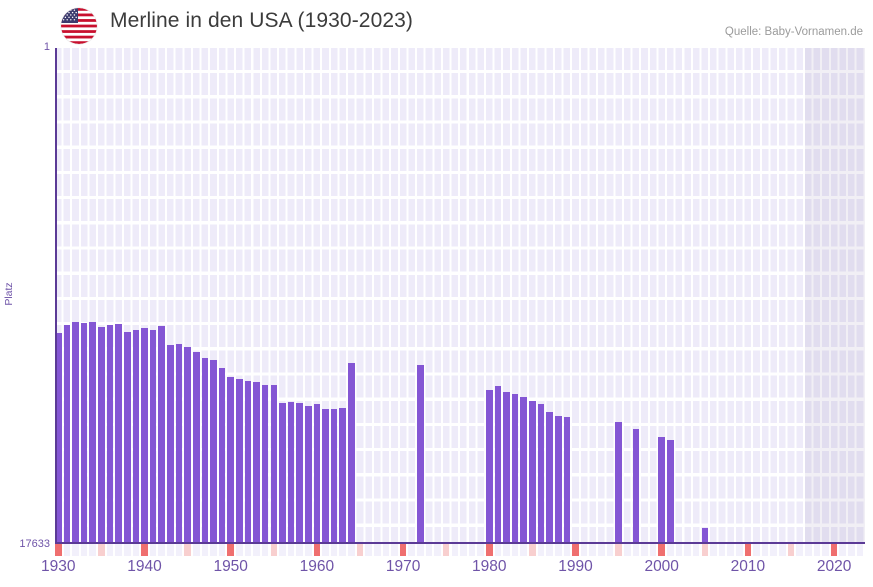 The height and width of the screenshot is (587, 873). I want to click on x-axis-tick-label: 1970, so click(403, 566).